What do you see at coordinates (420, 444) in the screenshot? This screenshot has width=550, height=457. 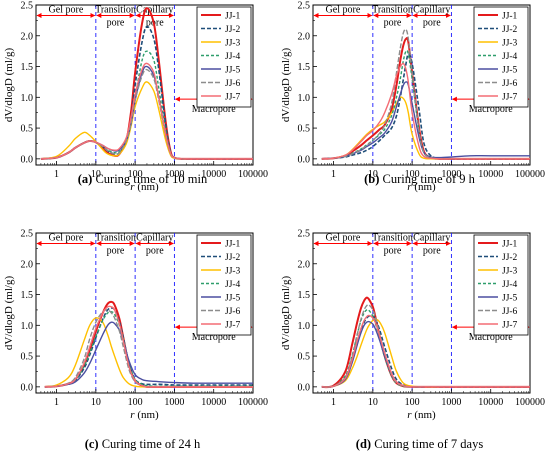 I see `panel-caption: (d) Curing time of 7 days` at bounding box center [420, 444].